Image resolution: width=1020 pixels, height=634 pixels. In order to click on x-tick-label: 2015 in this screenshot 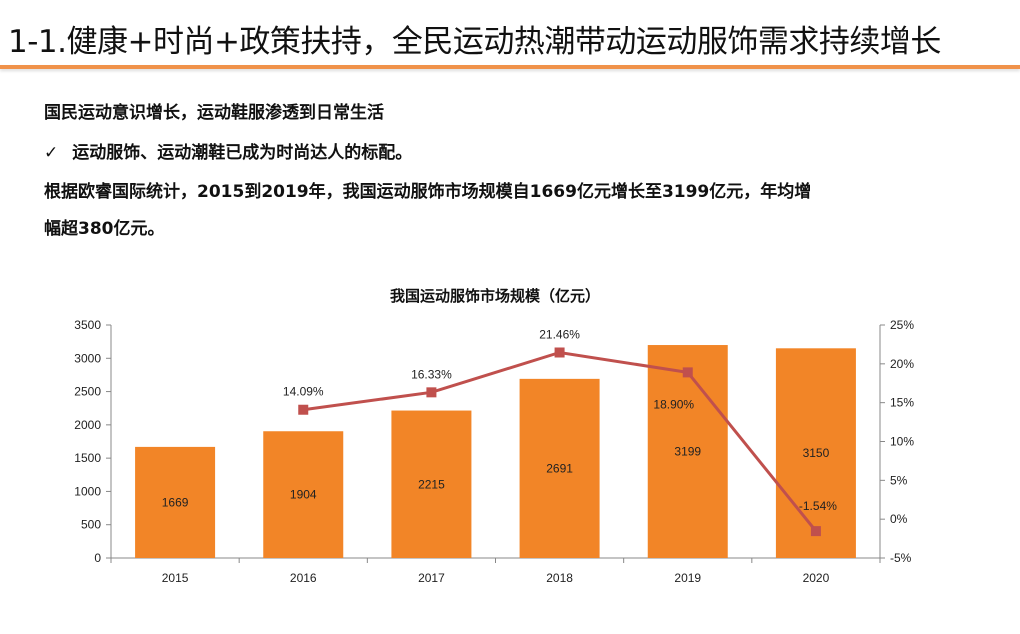, I will do `click(175, 578)`.